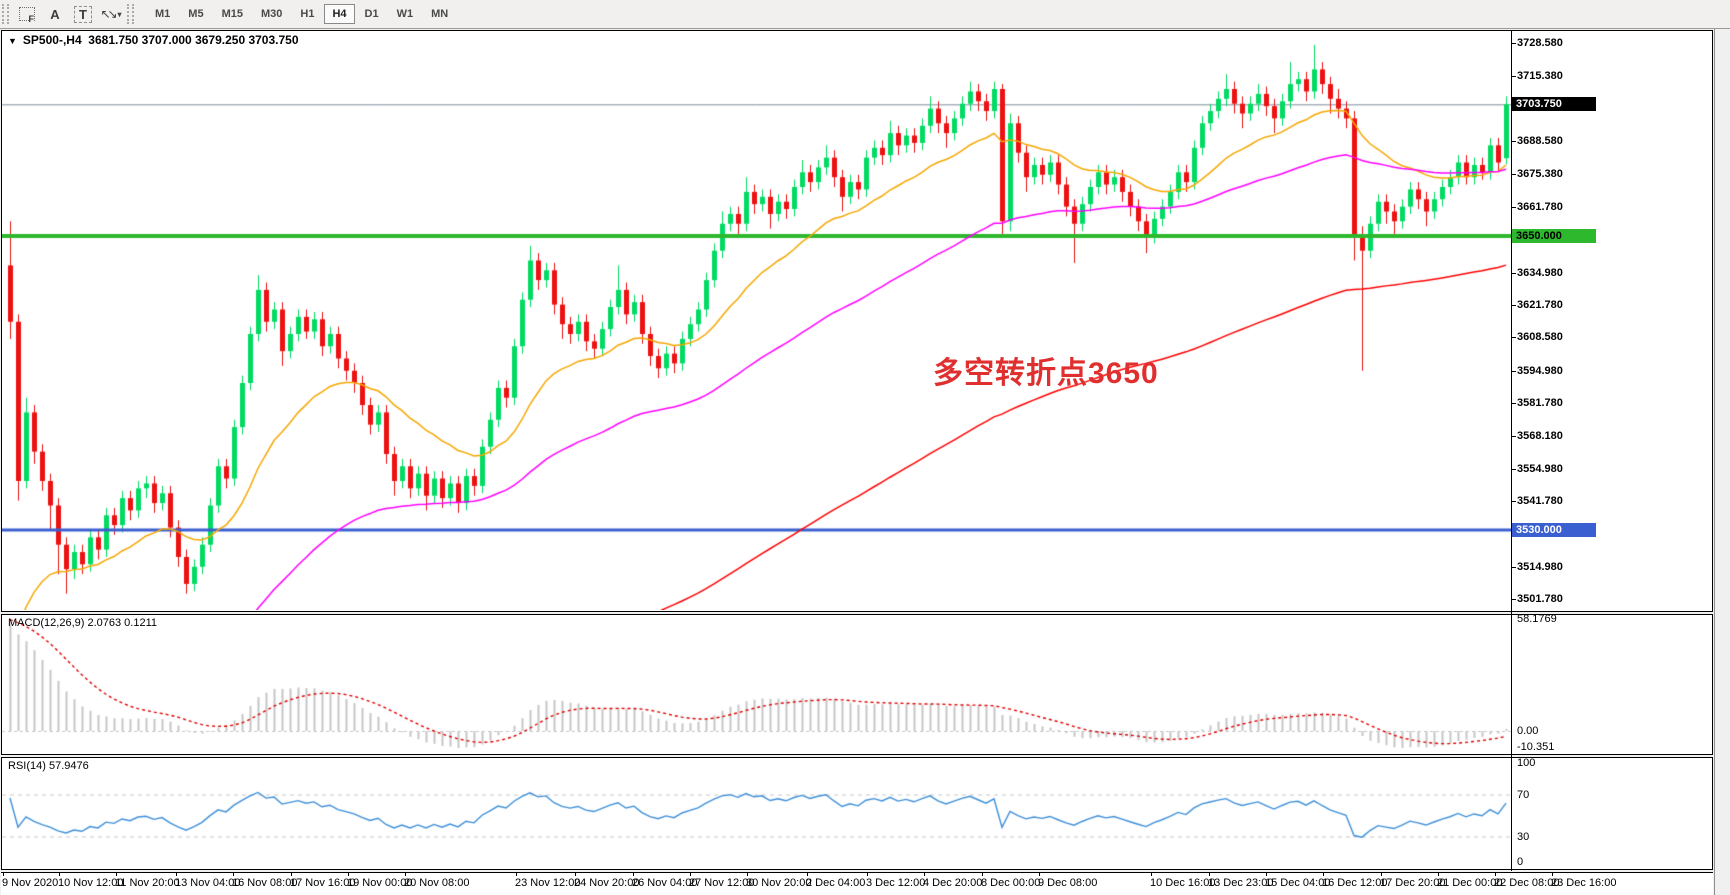 The height and width of the screenshot is (895, 1730). Describe the element at coordinates (1584, 883) in the screenshot. I see `time-tick-label: 23 Dec 16:00` at that location.